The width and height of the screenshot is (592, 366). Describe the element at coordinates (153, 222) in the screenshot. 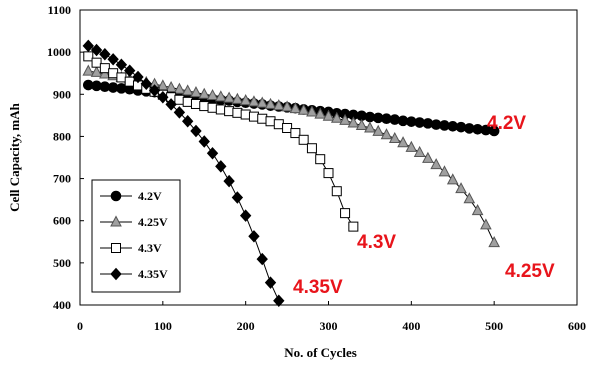

I see `legend-label: 4.25V` at that location.